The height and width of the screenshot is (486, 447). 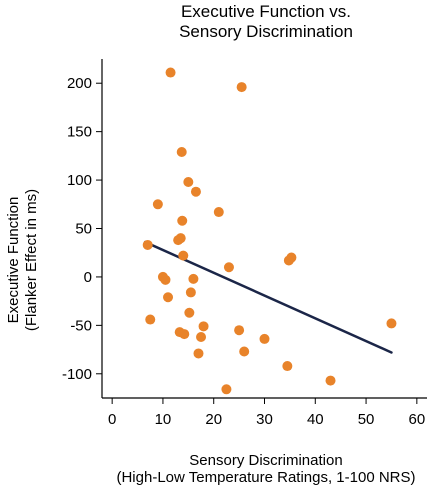 I want to click on y-tick-label: 100, so click(x=79, y=180).